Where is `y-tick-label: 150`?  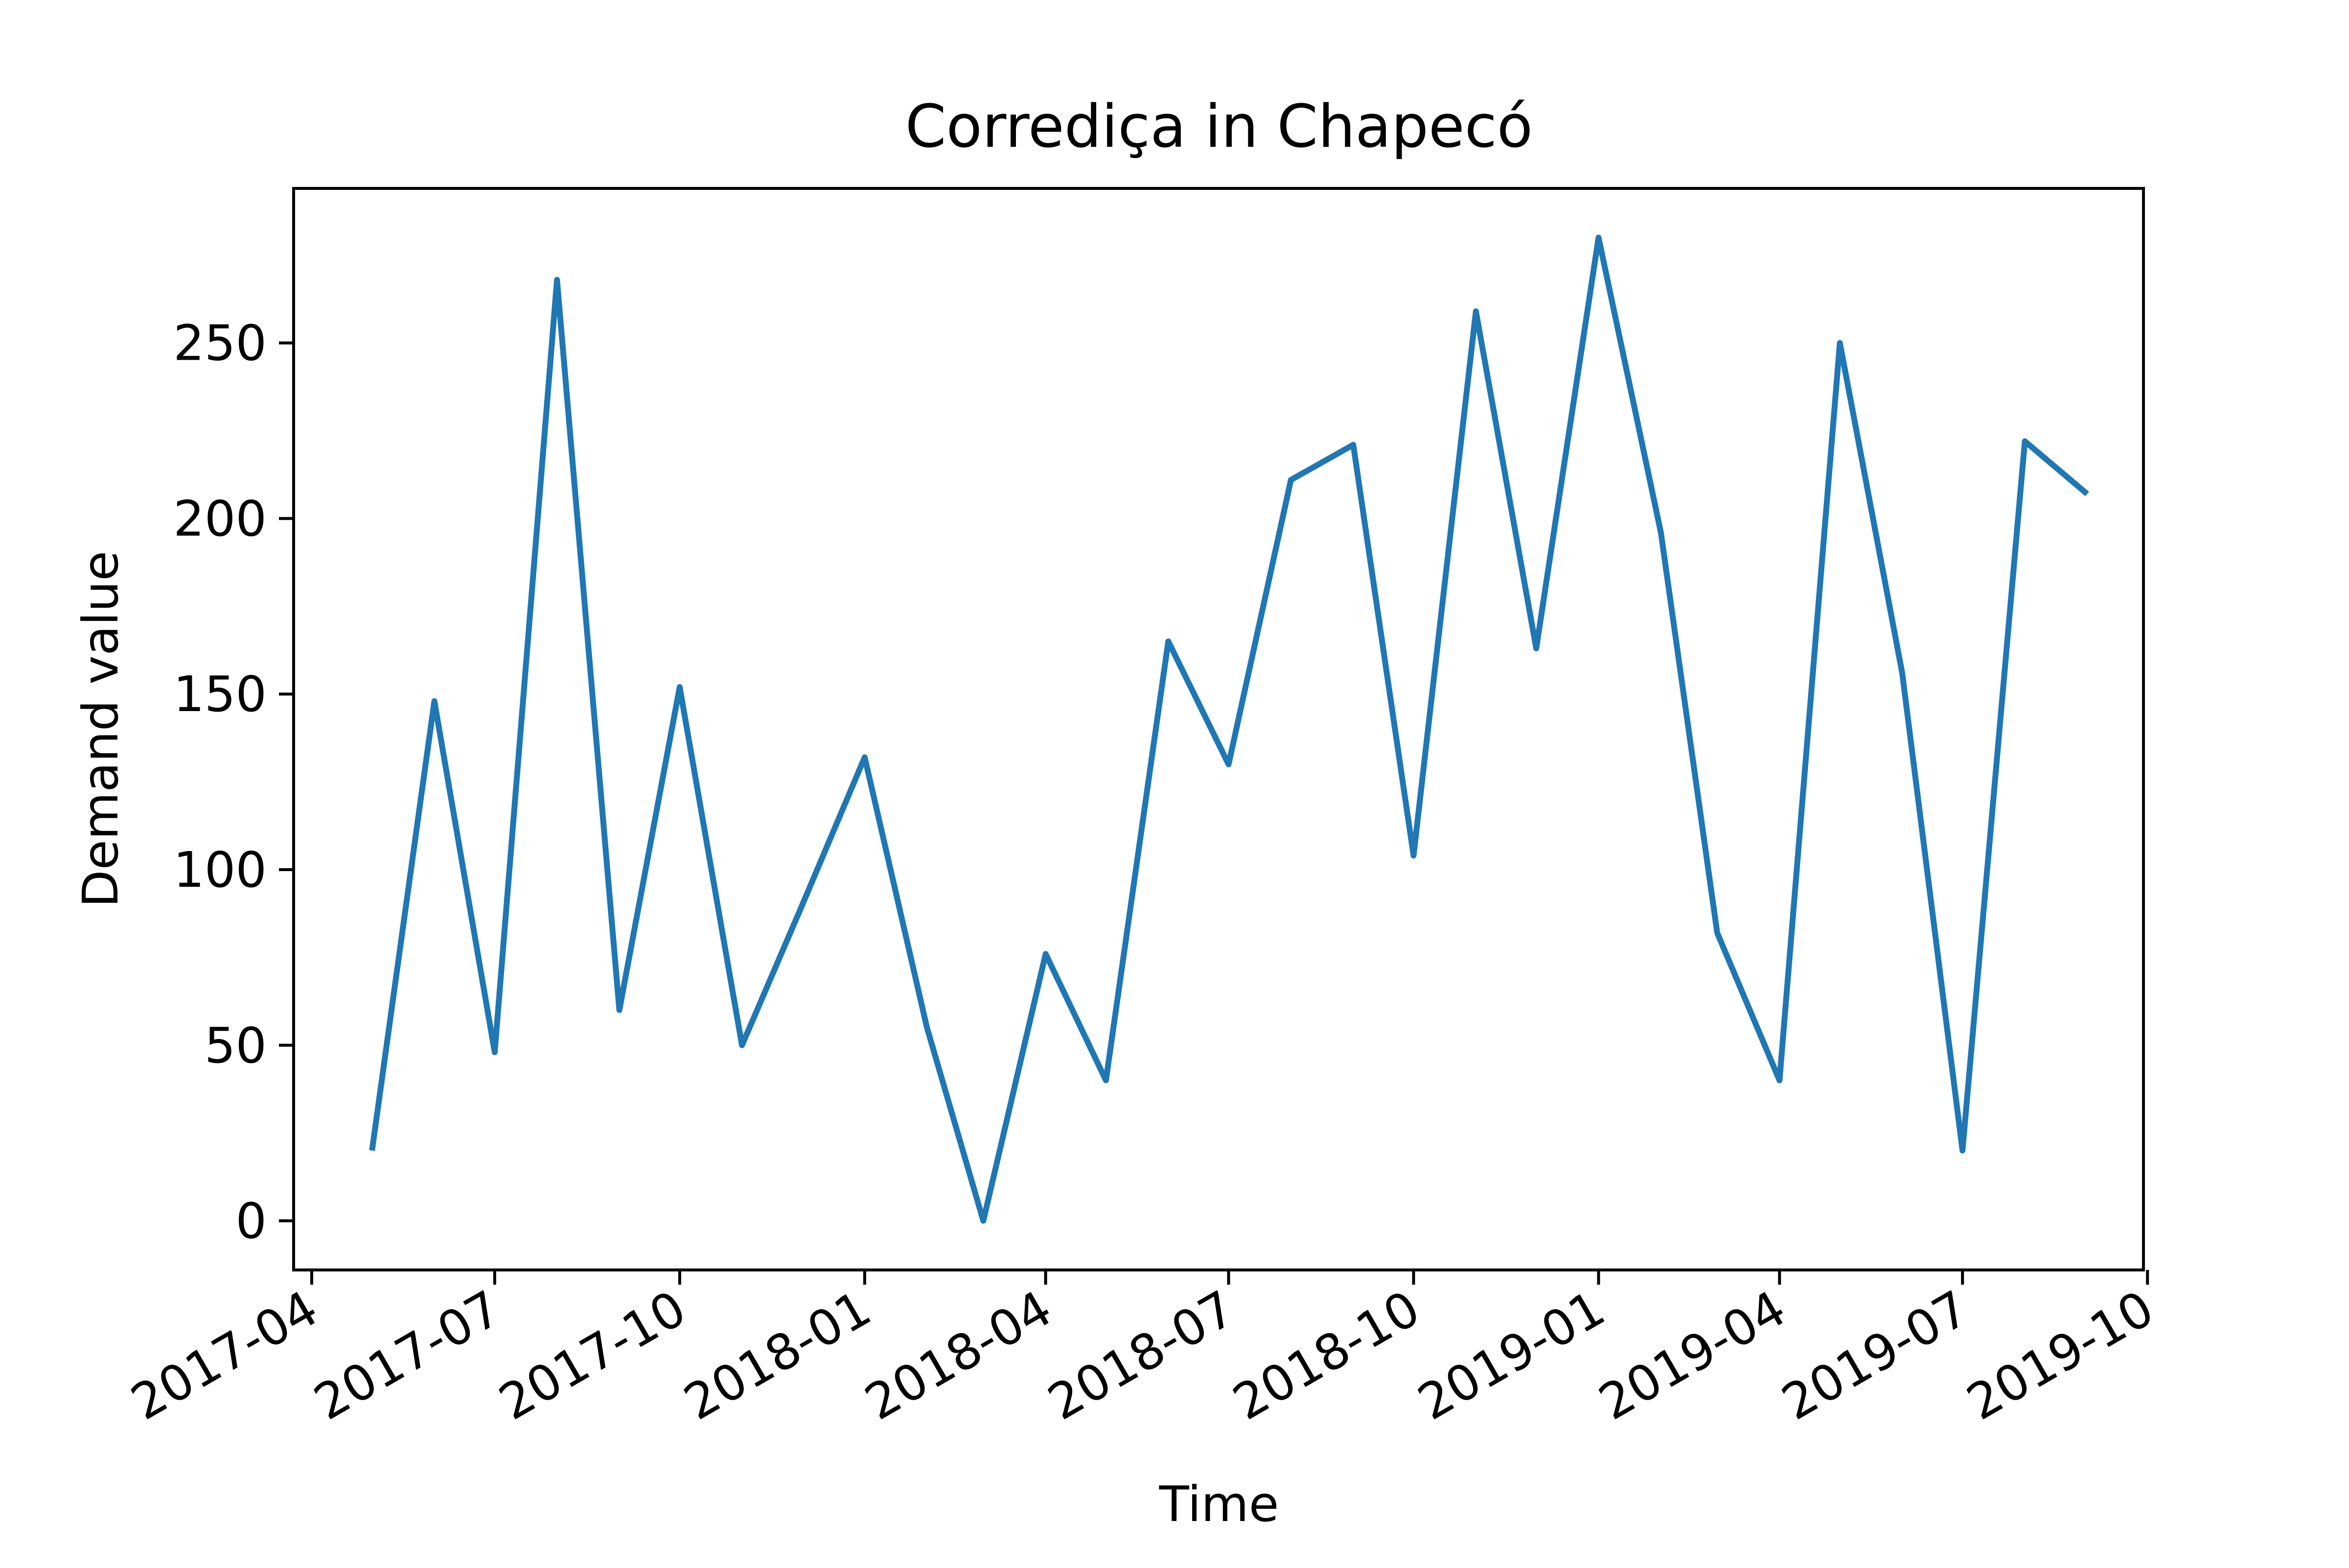
y-tick-label: 150 is located at coordinates (220, 694).